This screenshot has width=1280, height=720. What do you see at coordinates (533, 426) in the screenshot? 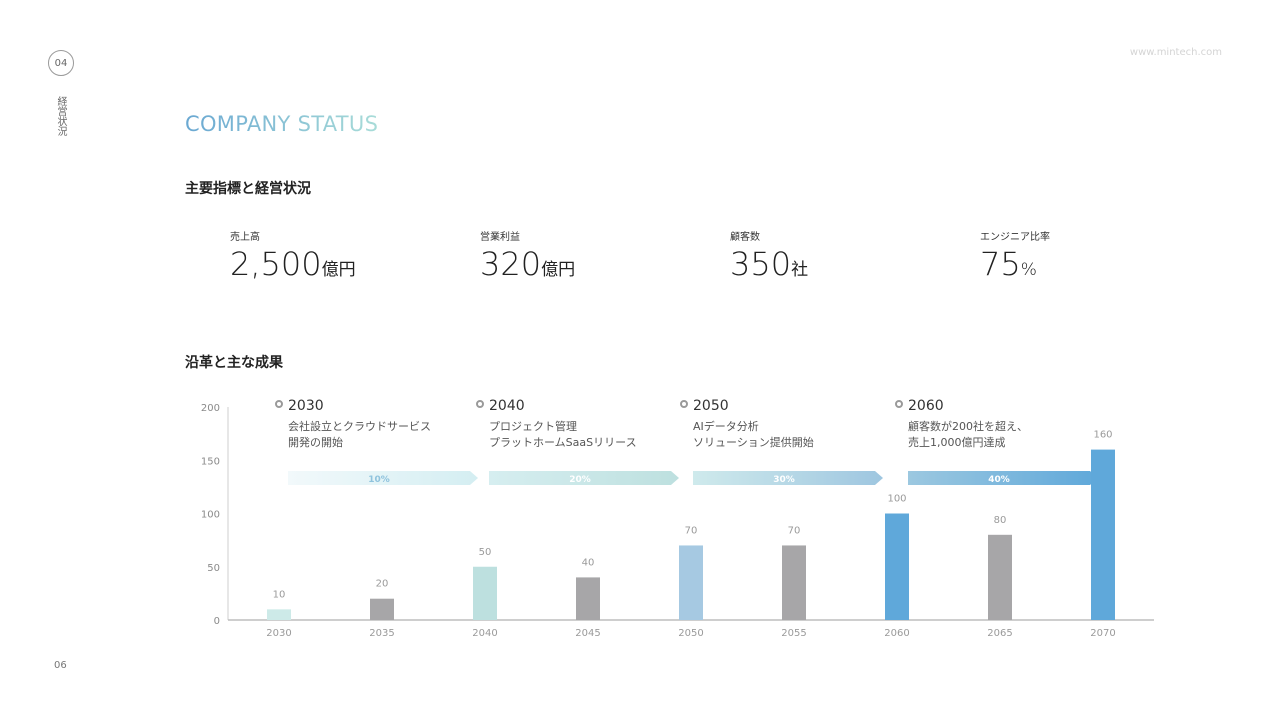
I see `milestone-desc-line1: プロジェクト管理` at bounding box center [533, 426].